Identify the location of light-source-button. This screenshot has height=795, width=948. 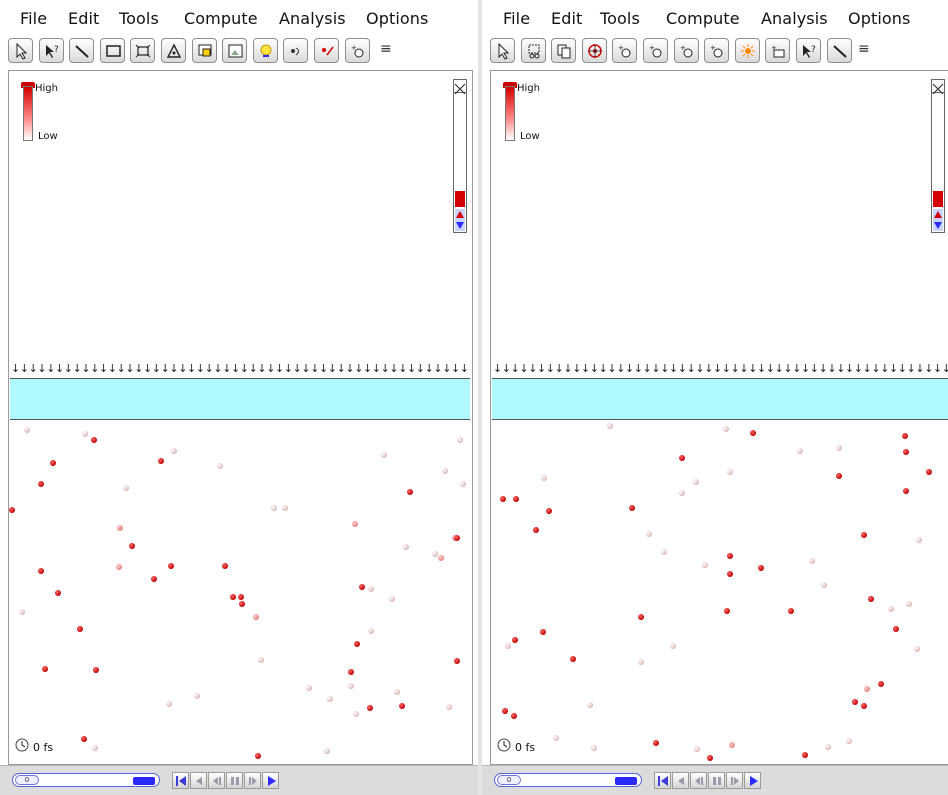
(747, 50).